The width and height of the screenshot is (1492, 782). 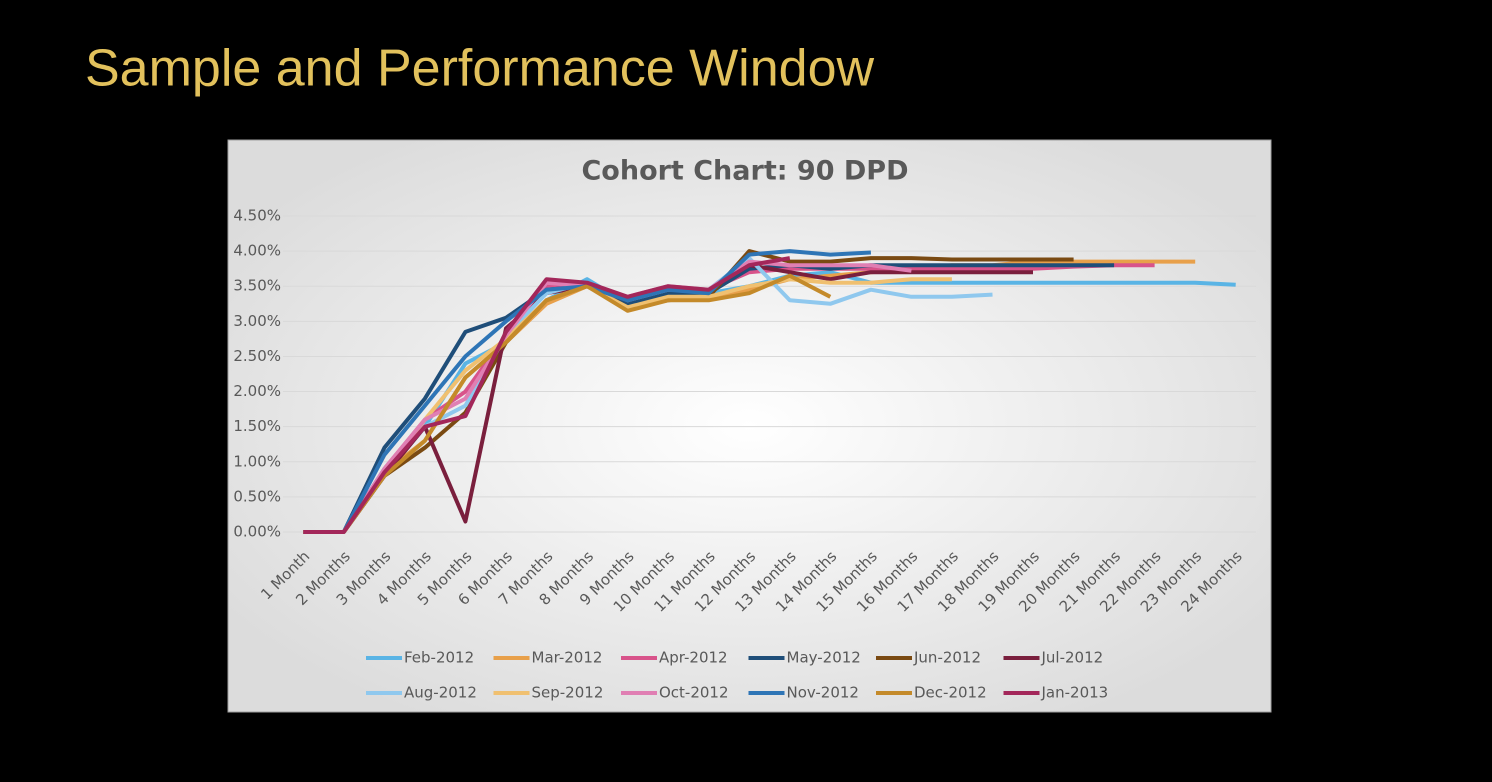 I want to click on y-tick-label: 3.00%, so click(x=257, y=321).